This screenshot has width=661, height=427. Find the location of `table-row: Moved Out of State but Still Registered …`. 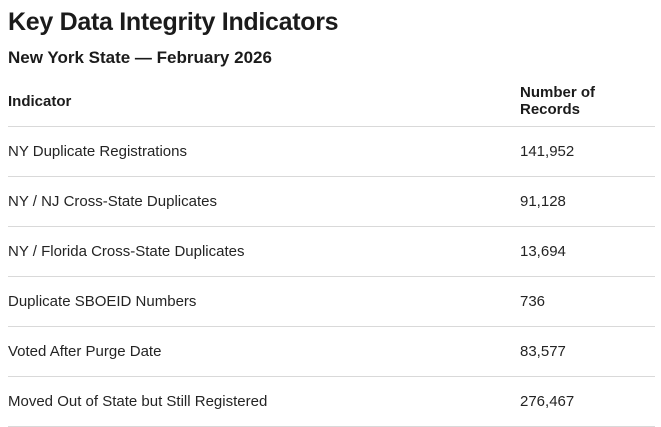

table-row: Moved Out of State but Still Registered … is located at coordinates (331, 401).